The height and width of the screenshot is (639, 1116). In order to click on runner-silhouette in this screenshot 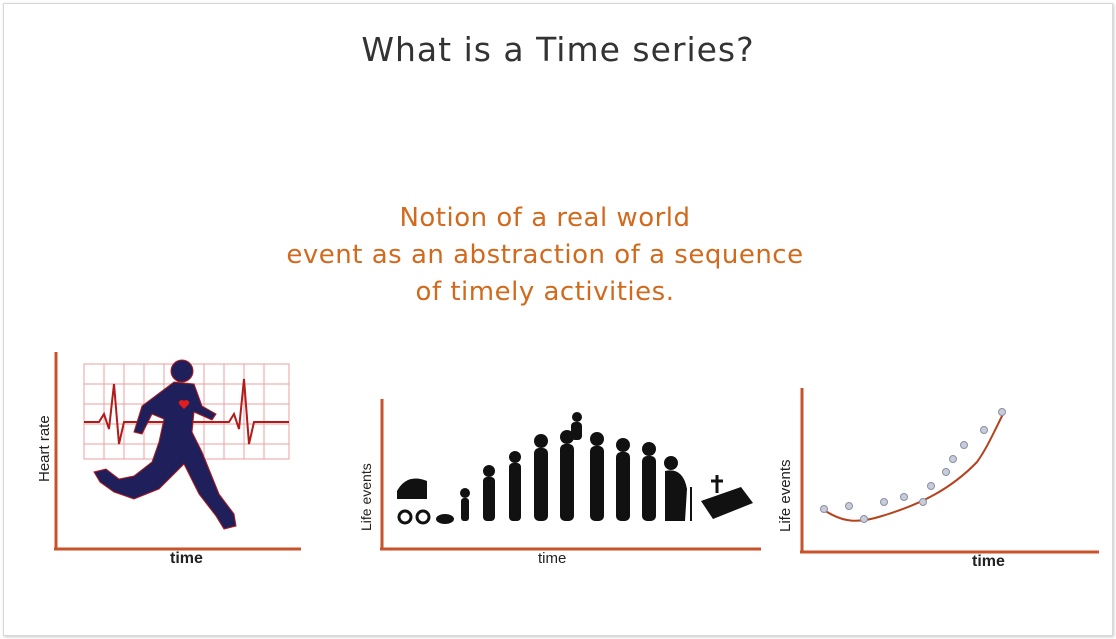, I will do `click(165, 444)`.